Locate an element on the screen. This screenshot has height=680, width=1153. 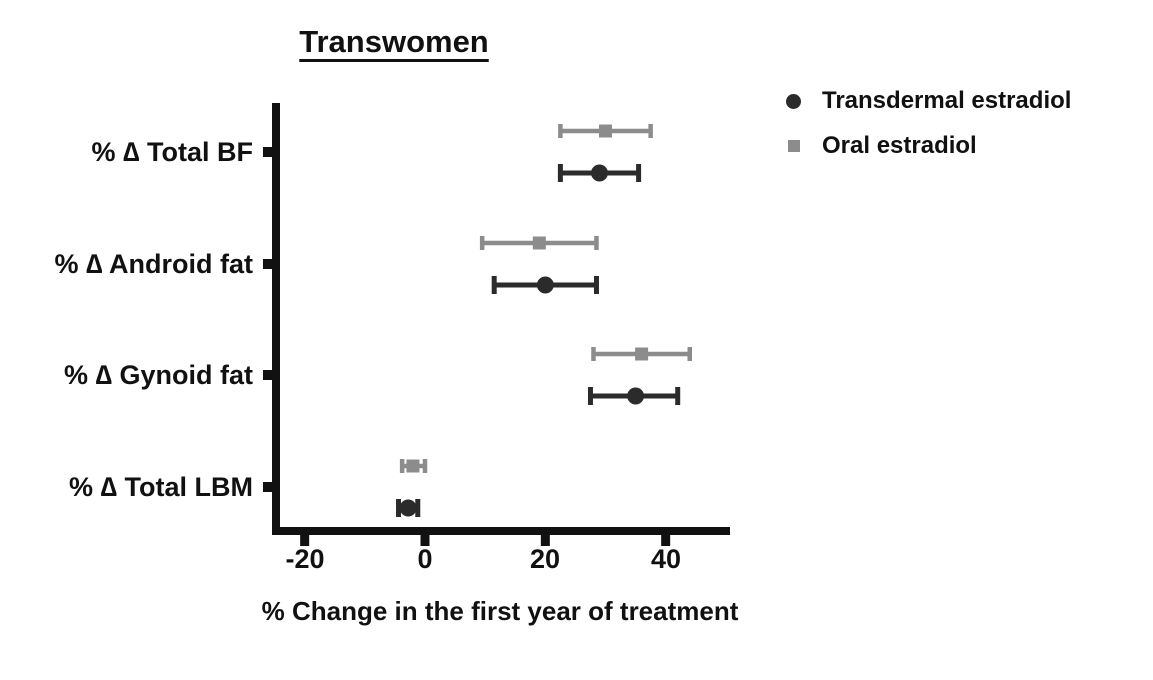
square-marker-icon is located at coordinates (794, 146).